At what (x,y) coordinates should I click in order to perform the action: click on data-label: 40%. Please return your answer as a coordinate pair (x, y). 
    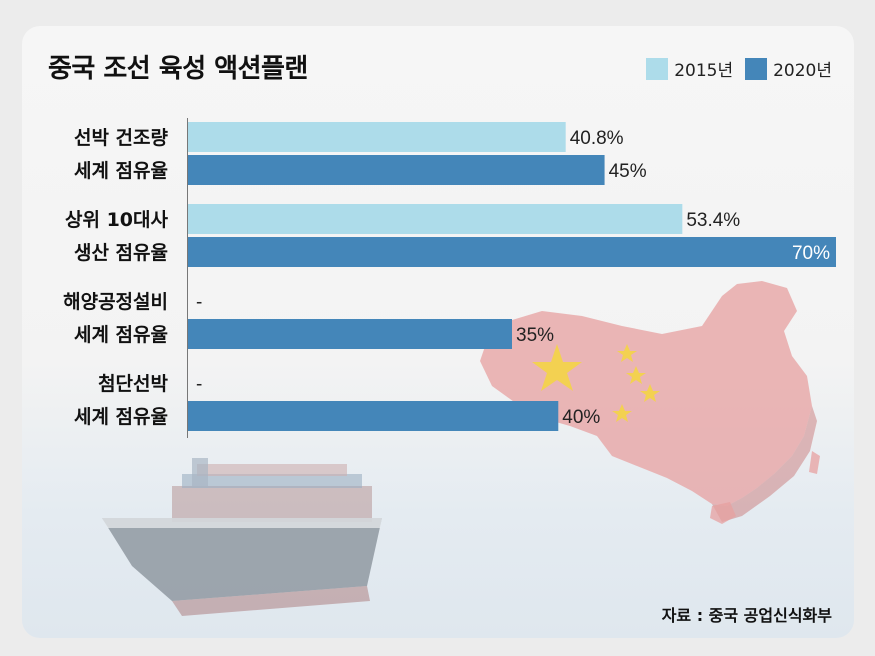
    Looking at the image, I should click on (581, 417).